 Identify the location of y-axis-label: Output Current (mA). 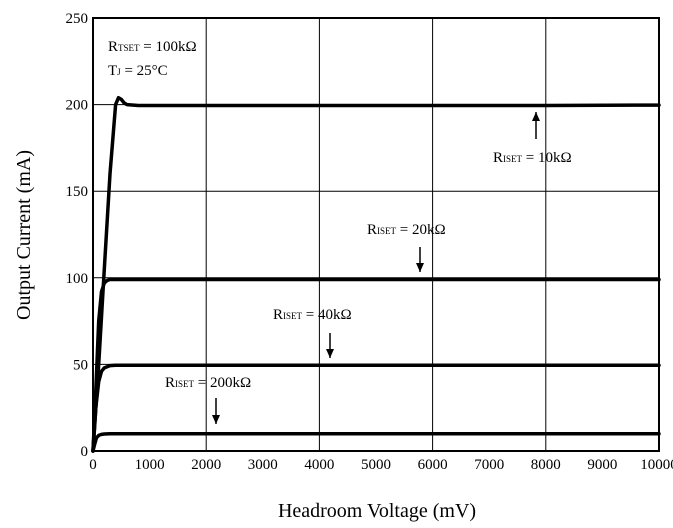
(24, 235).